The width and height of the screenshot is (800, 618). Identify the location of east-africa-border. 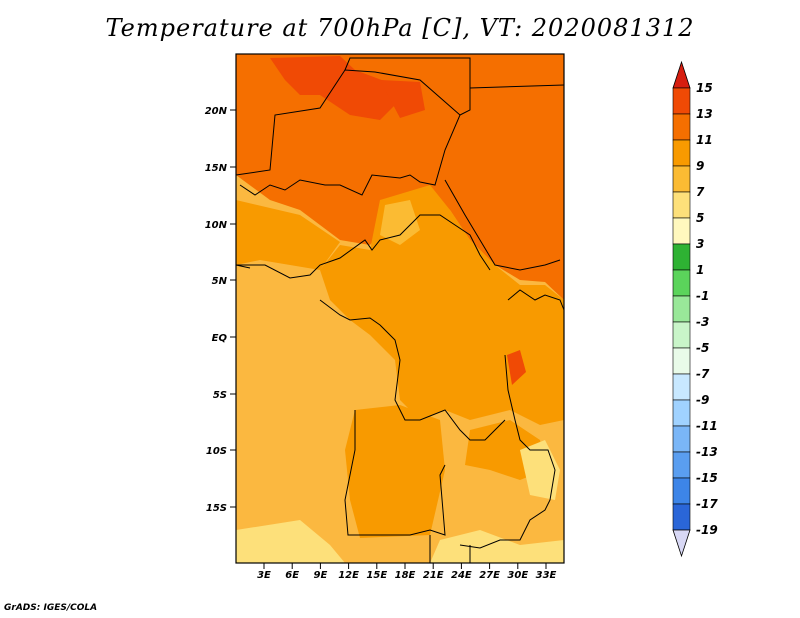
(536, 300).